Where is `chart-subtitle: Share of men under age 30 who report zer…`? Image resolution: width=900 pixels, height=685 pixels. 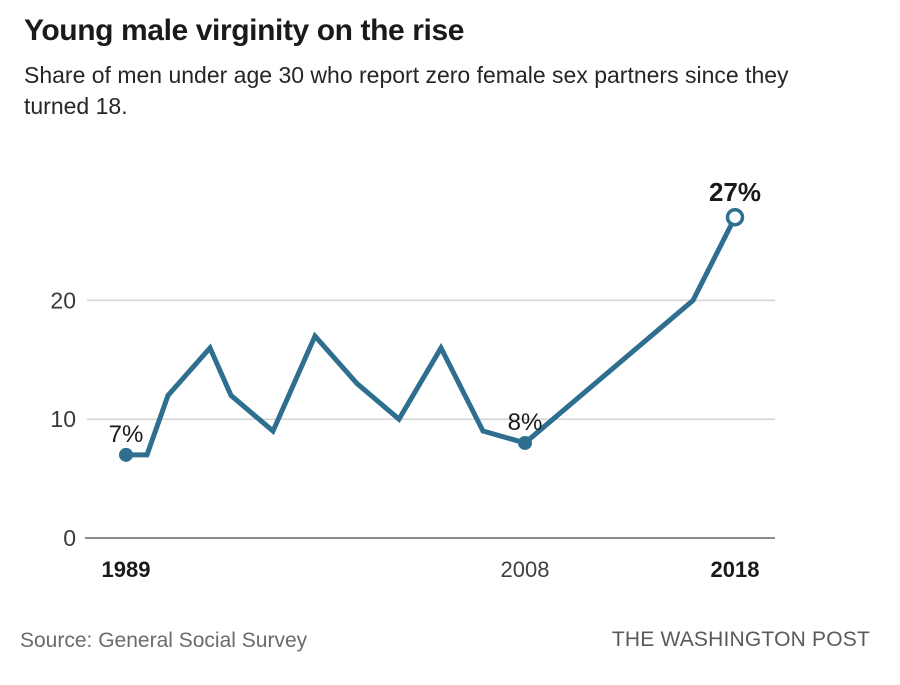
chart-subtitle: Share of men under age 30 who report zer… is located at coordinates (406, 90).